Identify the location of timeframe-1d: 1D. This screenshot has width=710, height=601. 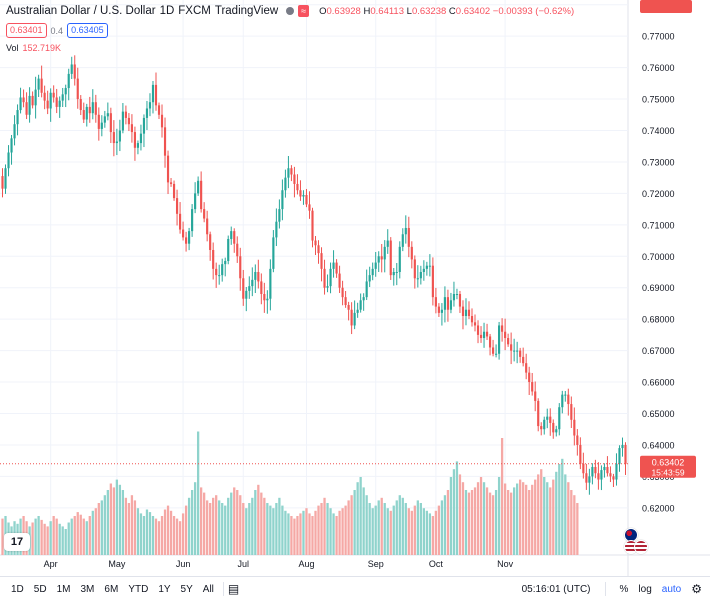
(17, 589).